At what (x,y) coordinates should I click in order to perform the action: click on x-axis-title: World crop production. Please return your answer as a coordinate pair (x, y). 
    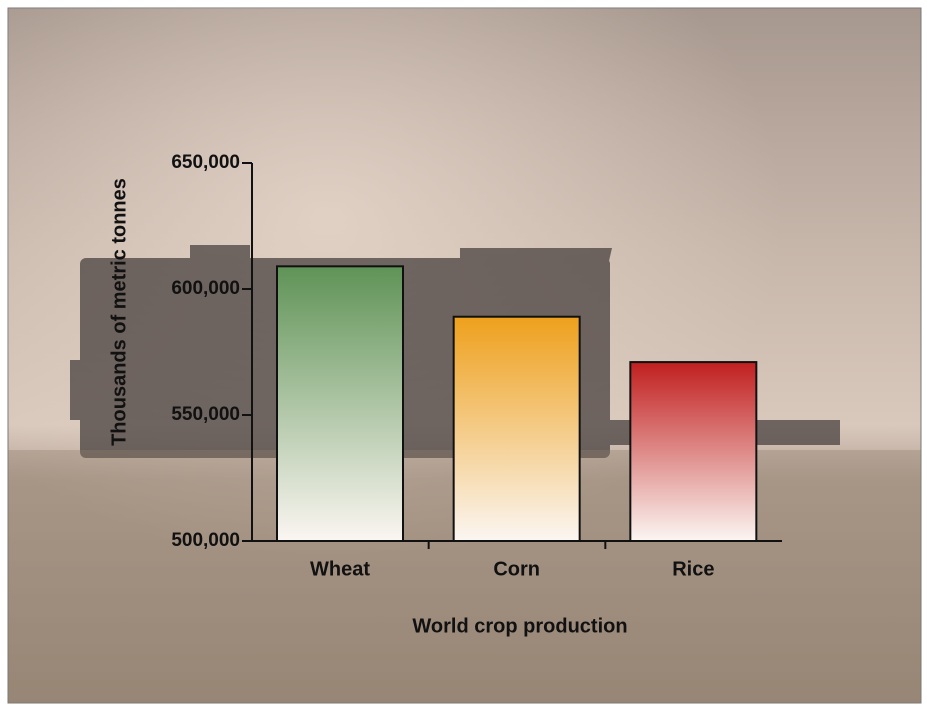
    Looking at the image, I should click on (519, 626).